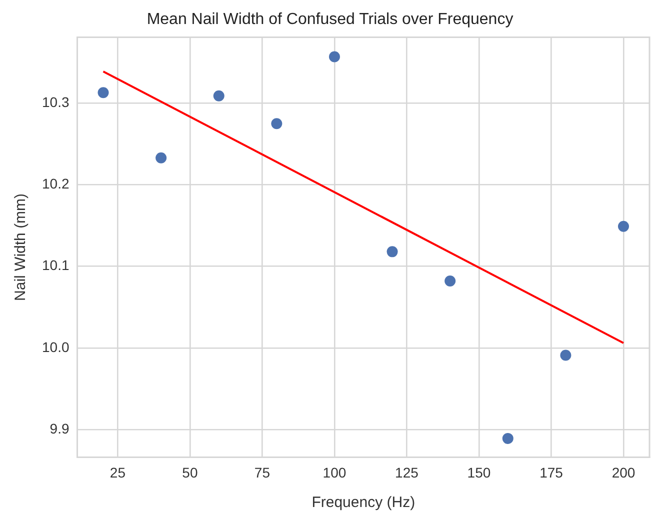  I want to click on y-tick-label: 10.2, so click(56, 184).